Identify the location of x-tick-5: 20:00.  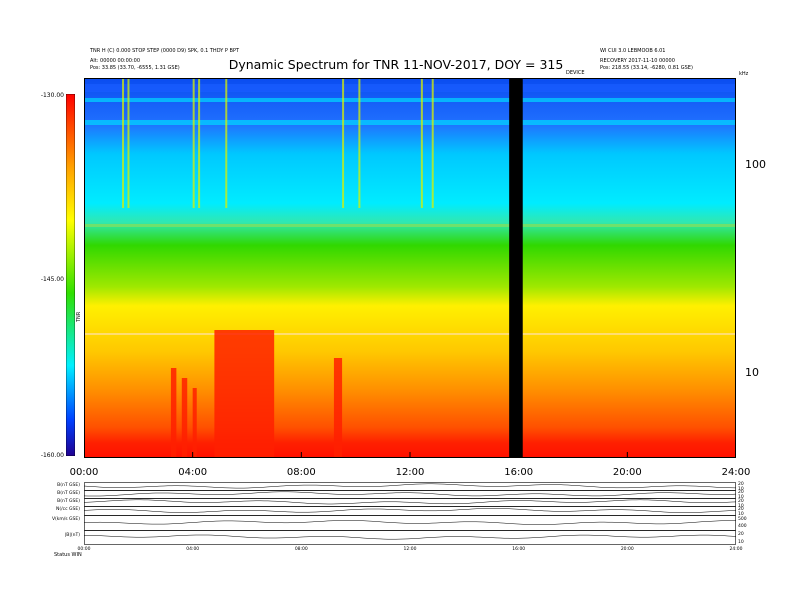
(627, 472).